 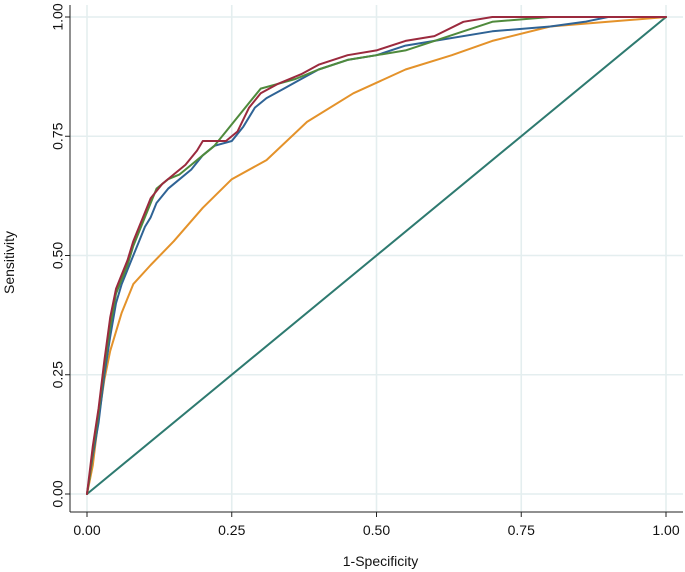 What do you see at coordinates (521, 530) in the screenshot?
I see `x-tick-label-3: 0.75` at bounding box center [521, 530].